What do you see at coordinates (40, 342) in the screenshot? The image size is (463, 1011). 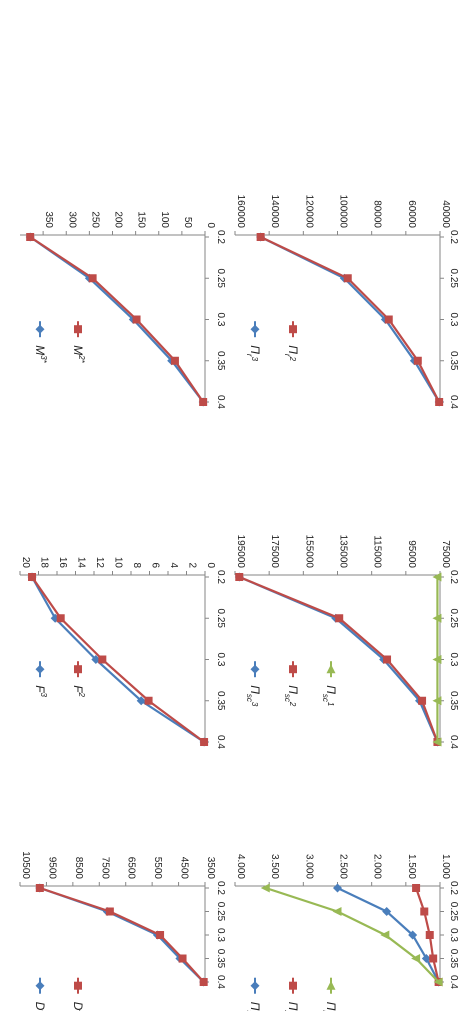 I see `legend-entry: M3*` at bounding box center [40, 342].